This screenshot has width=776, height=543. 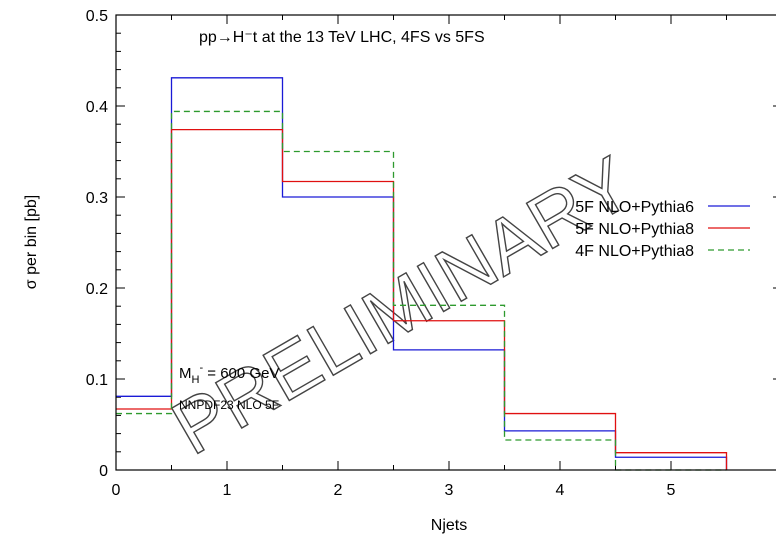 I want to click on chart-title: pp→H⁻t at the 13 TeV LHC, 4FS vs 5FS, so click(x=342, y=37).